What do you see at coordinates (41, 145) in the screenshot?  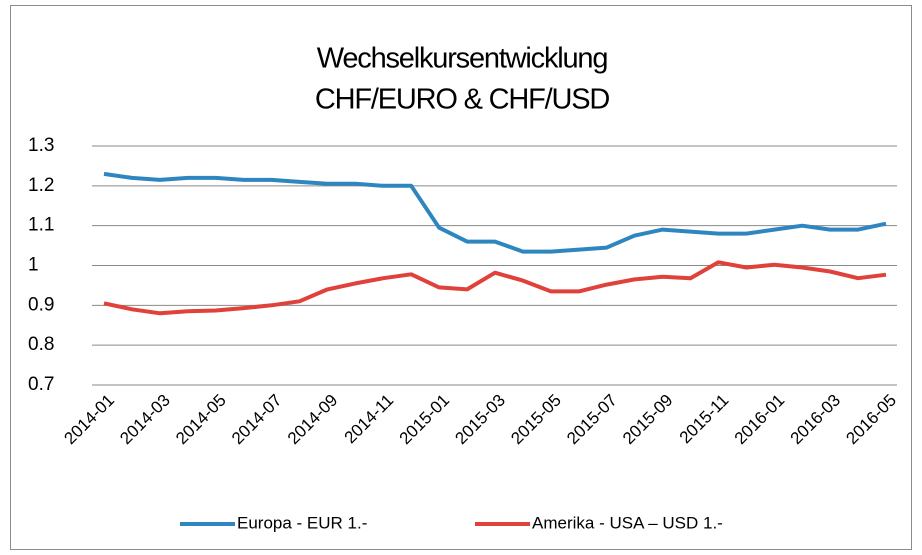 I see `y-tick-label: 1.3` at bounding box center [41, 145].